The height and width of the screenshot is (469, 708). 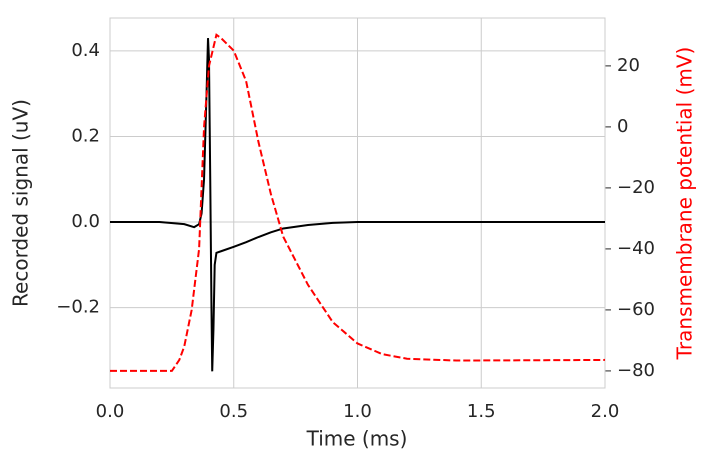 What do you see at coordinates (110, 411) in the screenshot?
I see `x-tick-label: 0.0` at bounding box center [110, 411].